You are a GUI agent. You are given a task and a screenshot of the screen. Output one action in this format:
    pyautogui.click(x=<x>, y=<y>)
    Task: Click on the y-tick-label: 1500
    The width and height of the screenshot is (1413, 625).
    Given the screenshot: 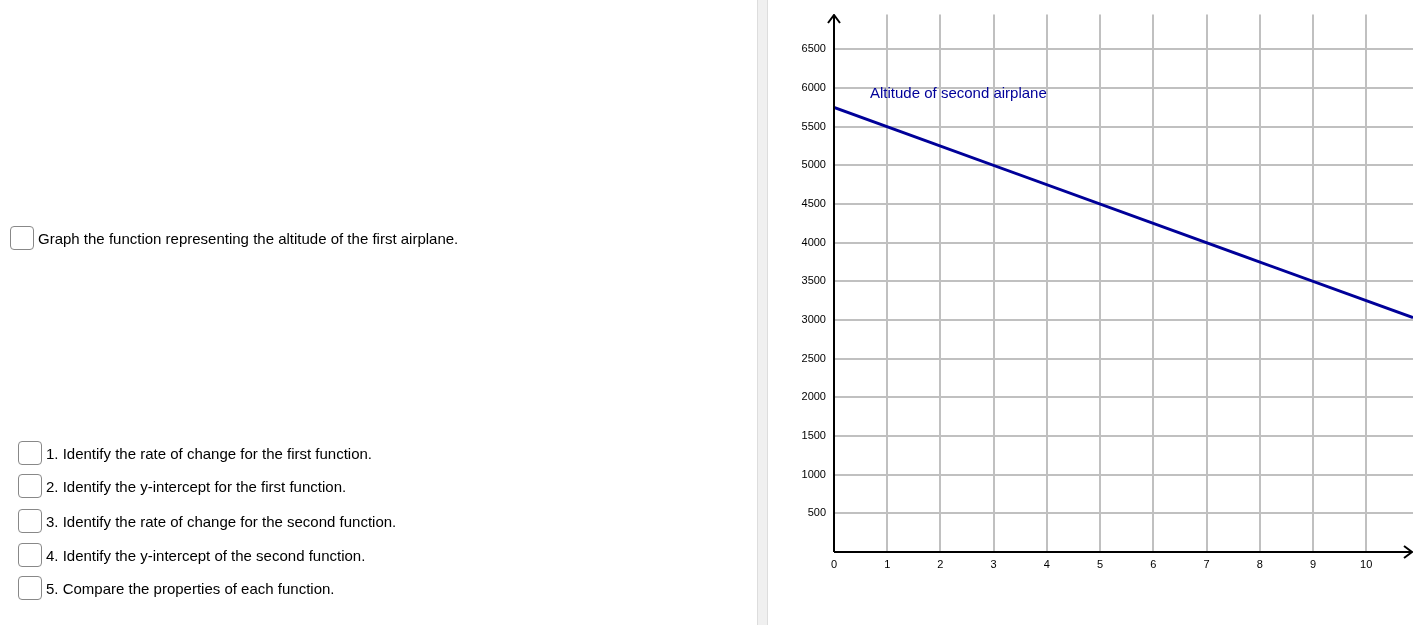 What is the action you would take?
    pyautogui.click(x=813, y=435)
    